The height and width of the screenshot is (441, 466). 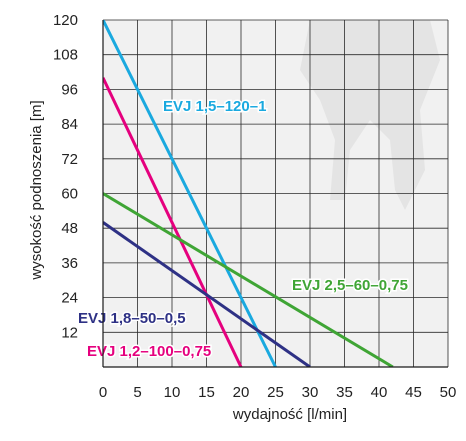 I want to click on x-tick-label: 15, so click(x=206, y=392).